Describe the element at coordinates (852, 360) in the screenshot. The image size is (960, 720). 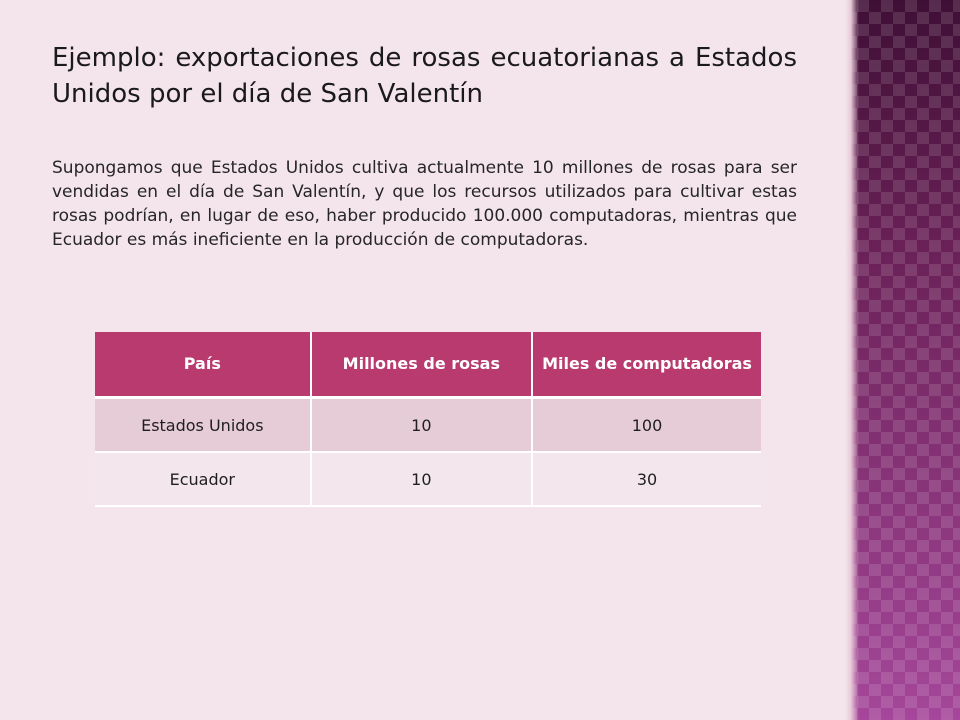
I see `side-band-edge` at that location.